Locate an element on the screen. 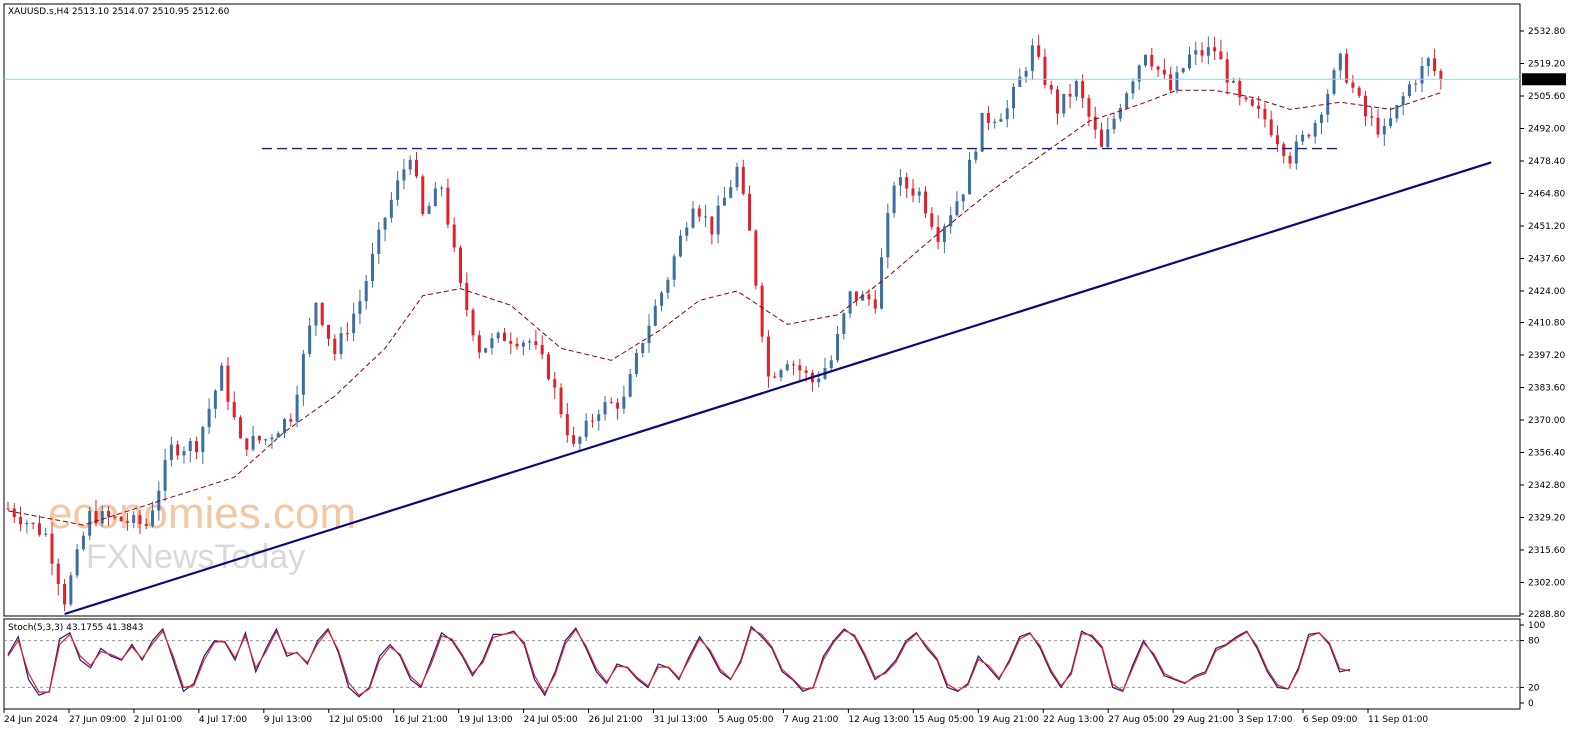  time-tick-label: 19 Jul 13:00 is located at coordinates (486, 720).